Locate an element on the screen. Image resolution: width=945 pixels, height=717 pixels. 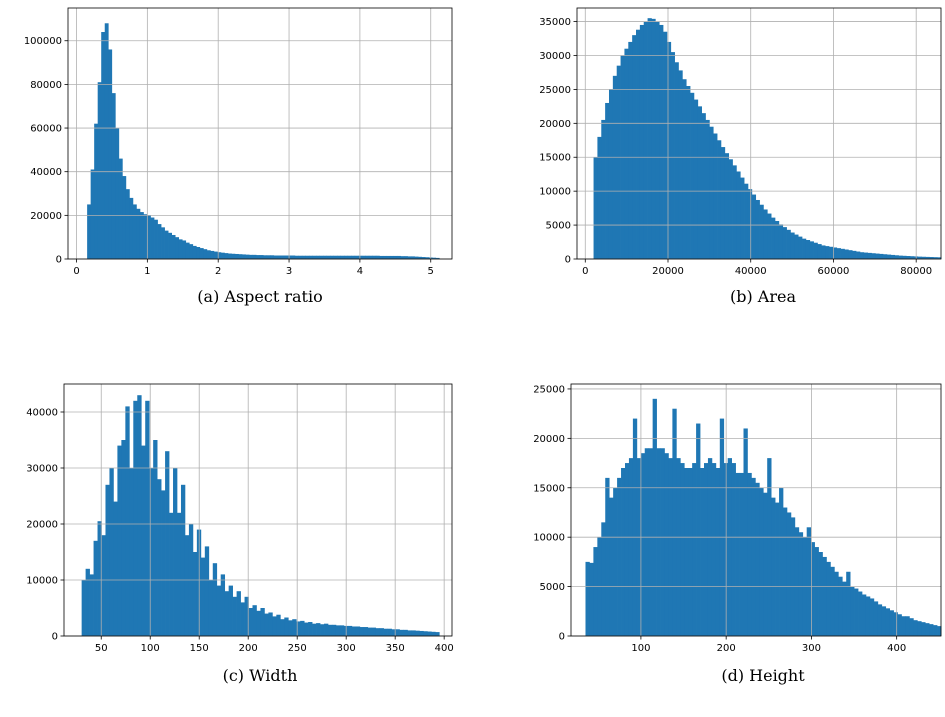
y-tick-label: 25000 is located at coordinates (549, 389).